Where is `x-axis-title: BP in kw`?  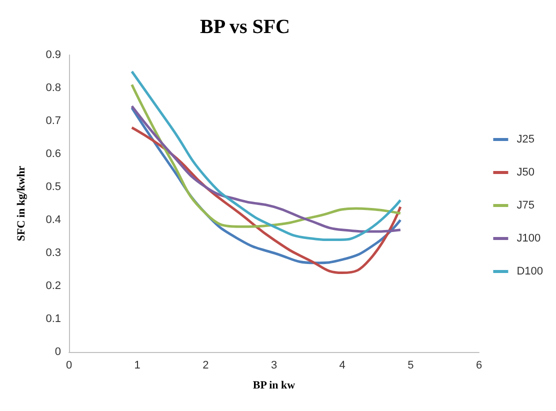 x-axis-title: BP in kw is located at coordinates (274, 386).